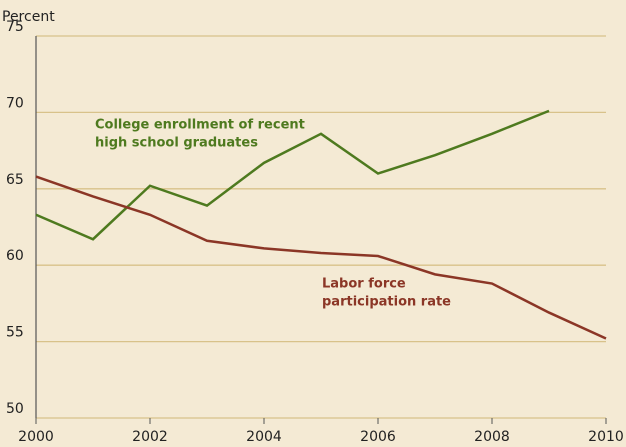 The width and height of the screenshot is (626, 447). I want to click on y-tick-label: 50, so click(15, 409).